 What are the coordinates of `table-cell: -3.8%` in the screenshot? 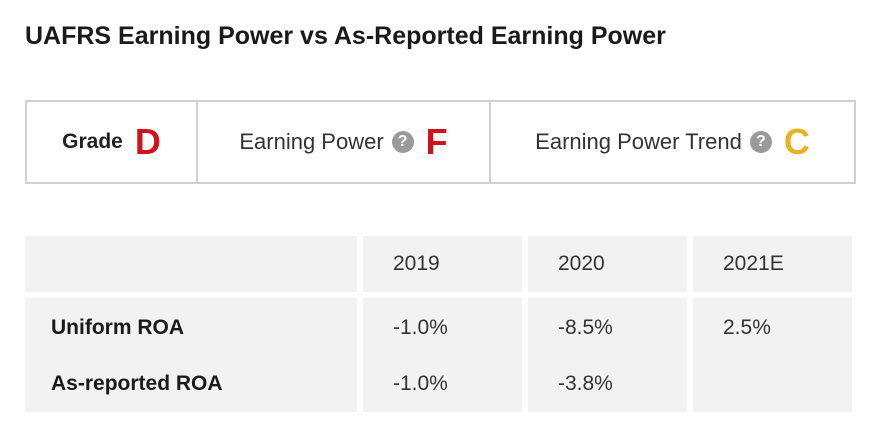 It's located at (607, 383).